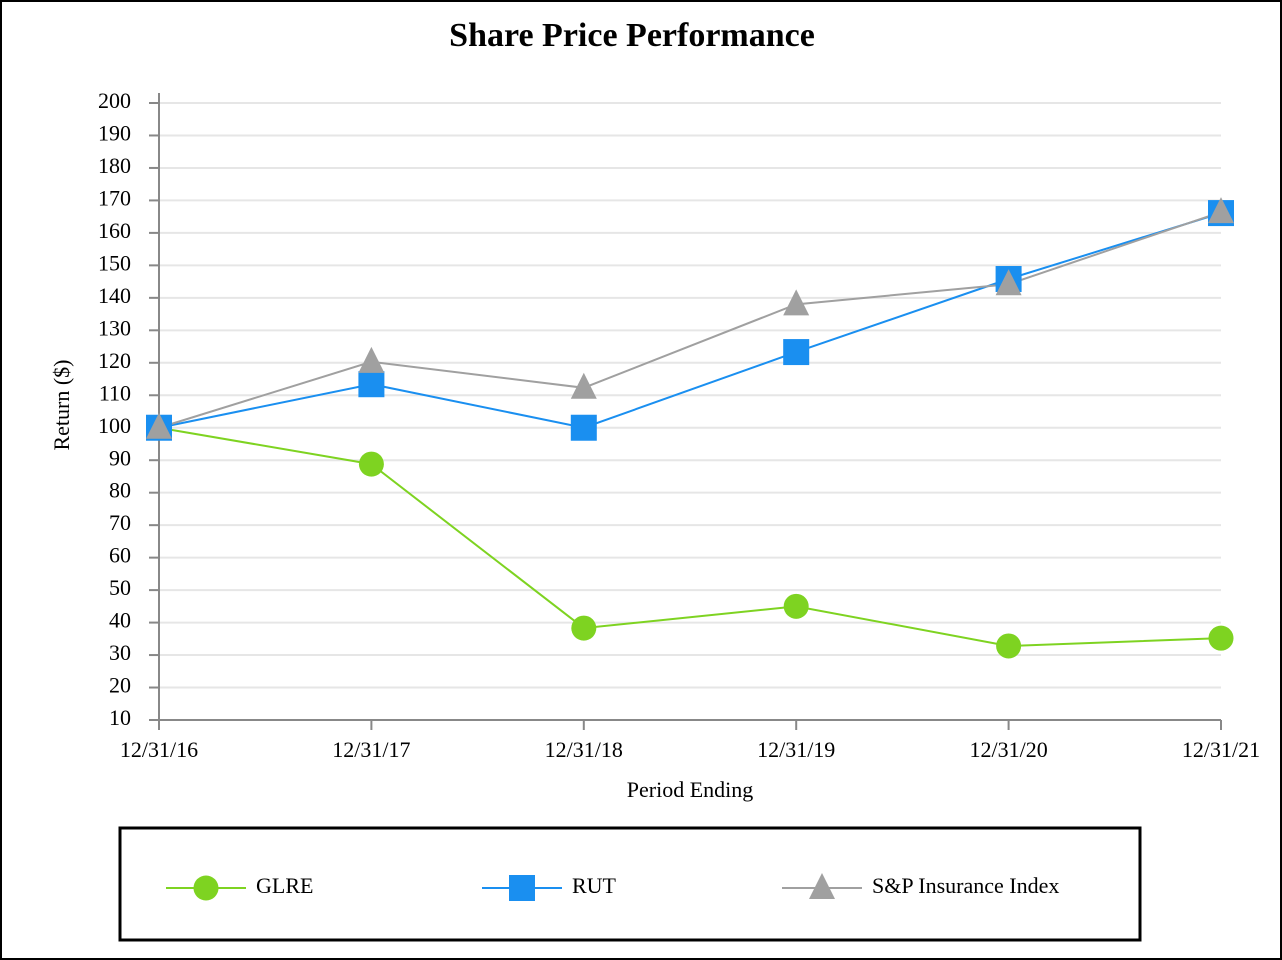 The height and width of the screenshot is (960, 1282). Describe the element at coordinates (114, 133) in the screenshot. I see `y-tick-label: 190` at that location.